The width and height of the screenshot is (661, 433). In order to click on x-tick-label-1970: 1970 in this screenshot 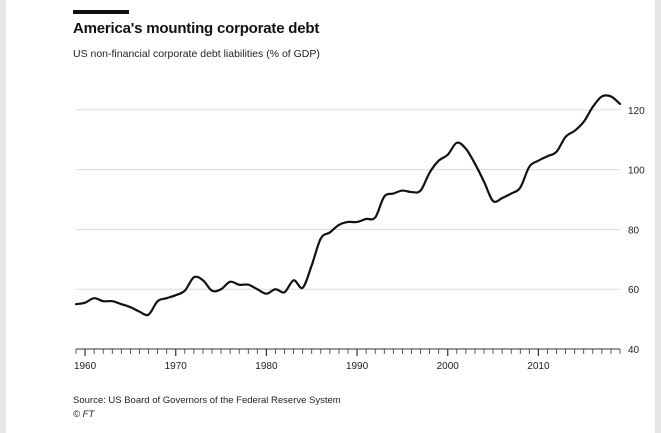, I will do `click(176, 366)`.